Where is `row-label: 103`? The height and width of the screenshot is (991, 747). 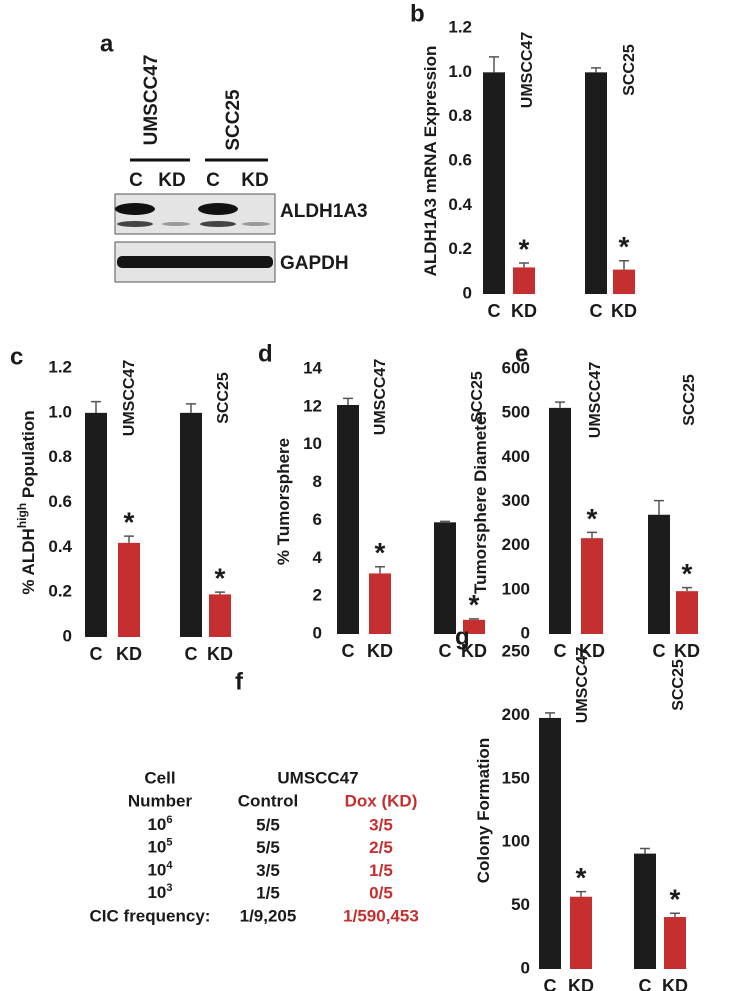
row-label: 103 is located at coordinates (159, 892).